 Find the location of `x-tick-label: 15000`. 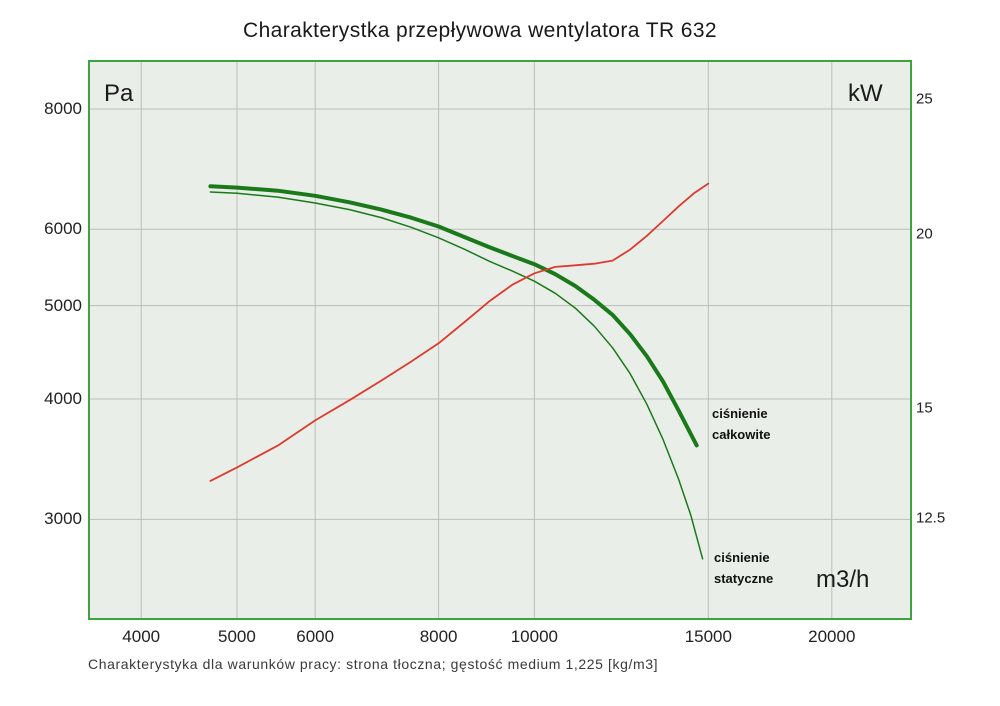

x-tick-label: 15000 is located at coordinates (708, 636).